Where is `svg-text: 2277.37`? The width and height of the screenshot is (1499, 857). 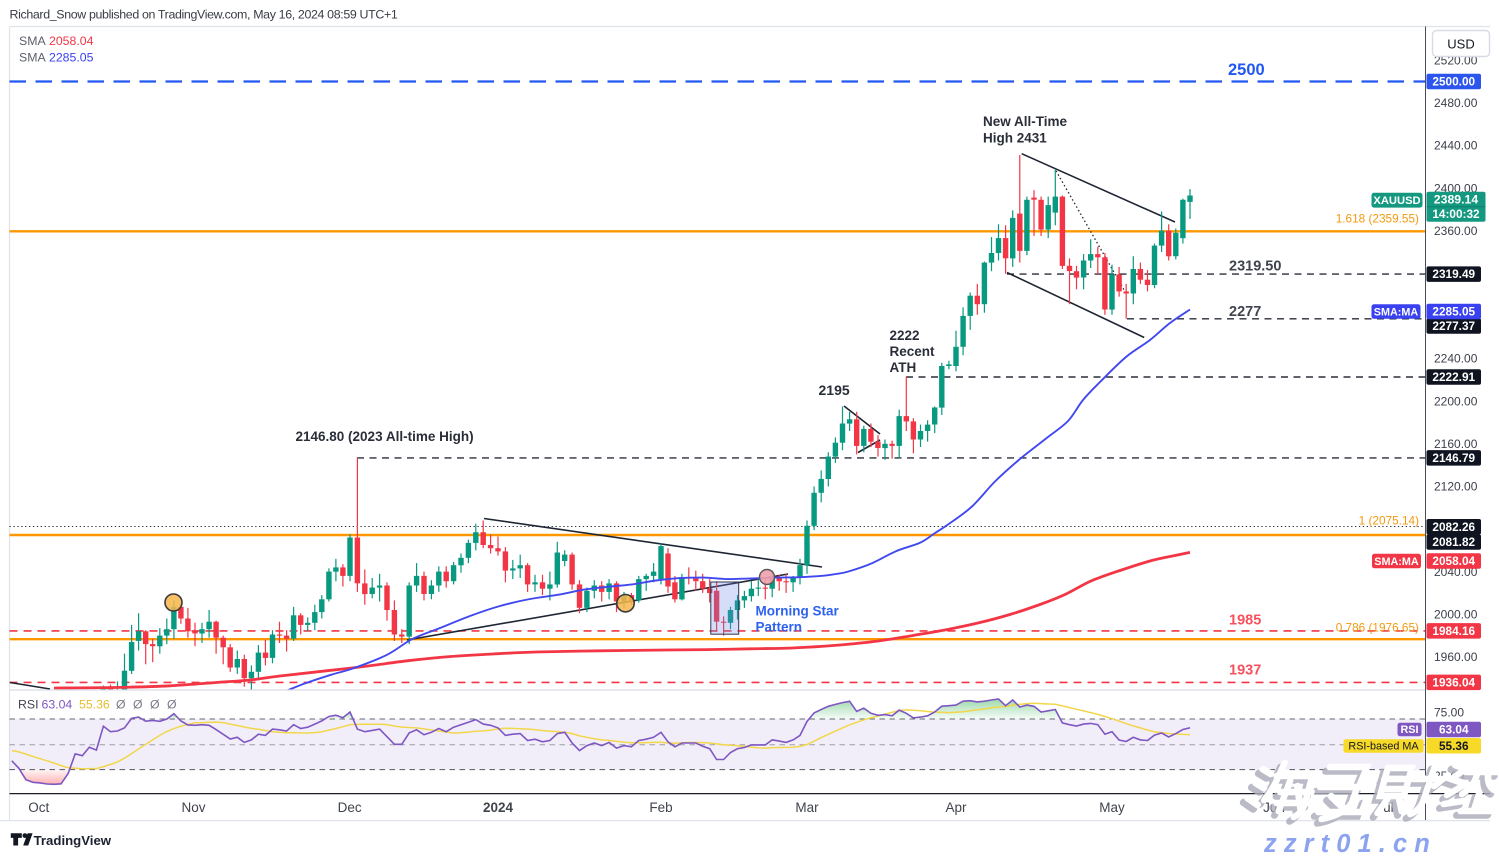
svg-text: 2277.37 is located at coordinates (1453, 326).